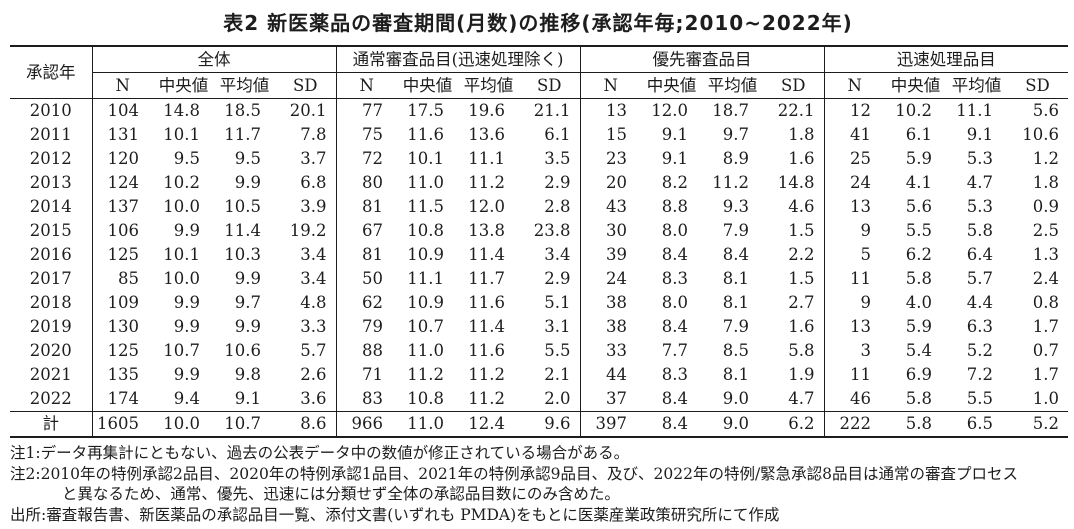 This screenshot has width=1074, height=529. What do you see at coordinates (51, 135) in the screenshot?
I see `year-cell: 2011` at bounding box center [51, 135].